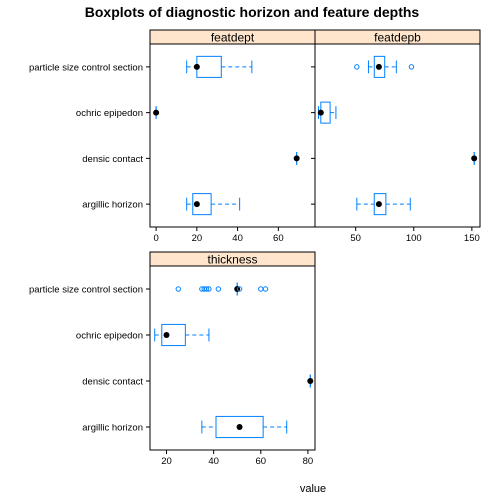 This screenshot has width=504, height=504. Describe the element at coordinates (155, 238) in the screenshot. I see `x-tick-label: 0` at that location.